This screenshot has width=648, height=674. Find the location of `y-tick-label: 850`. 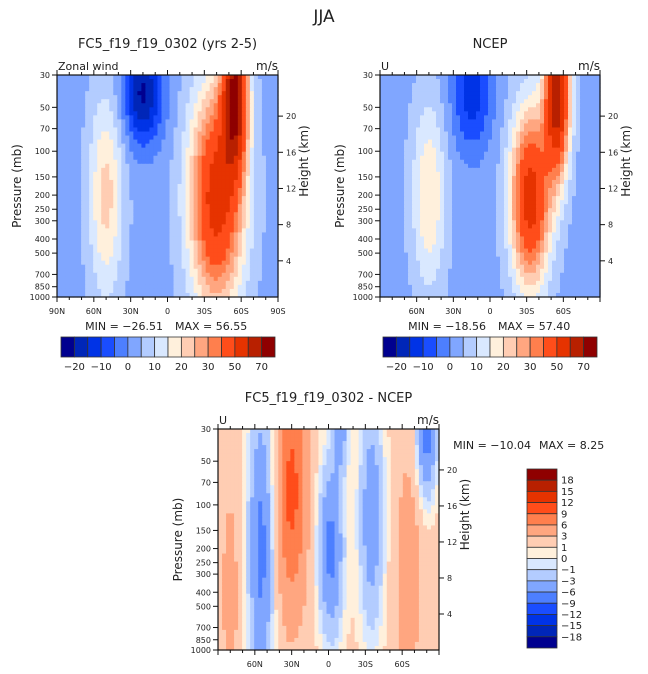

y-tick-label: 850 is located at coordinates (42, 287).